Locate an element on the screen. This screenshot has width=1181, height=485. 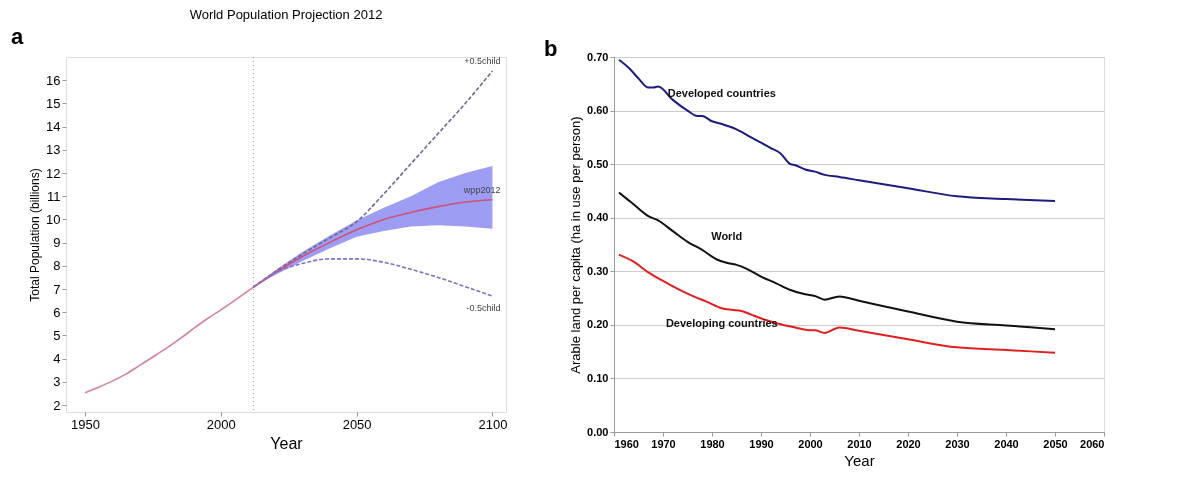
y-tick-label: 13 is located at coordinates (53, 150).